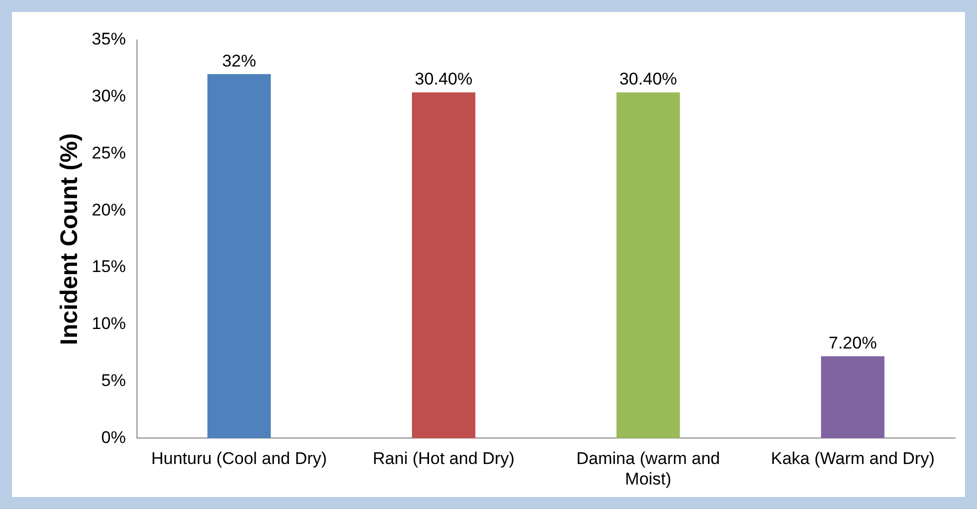 Image resolution: width=977 pixels, height=509 pixels. What do you see at coordinates (109, 266) in the screenshot?
I see `y-tick-label: 15%` at bounding box center [109, 266].